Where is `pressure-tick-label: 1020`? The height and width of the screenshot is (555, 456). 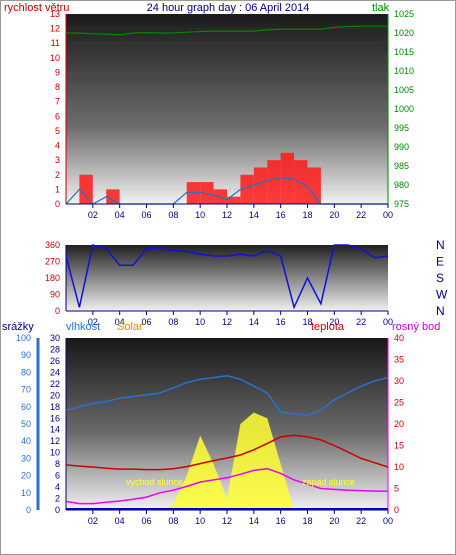
pressure-tick-label: 1020 is located at coordinates (404, 33).